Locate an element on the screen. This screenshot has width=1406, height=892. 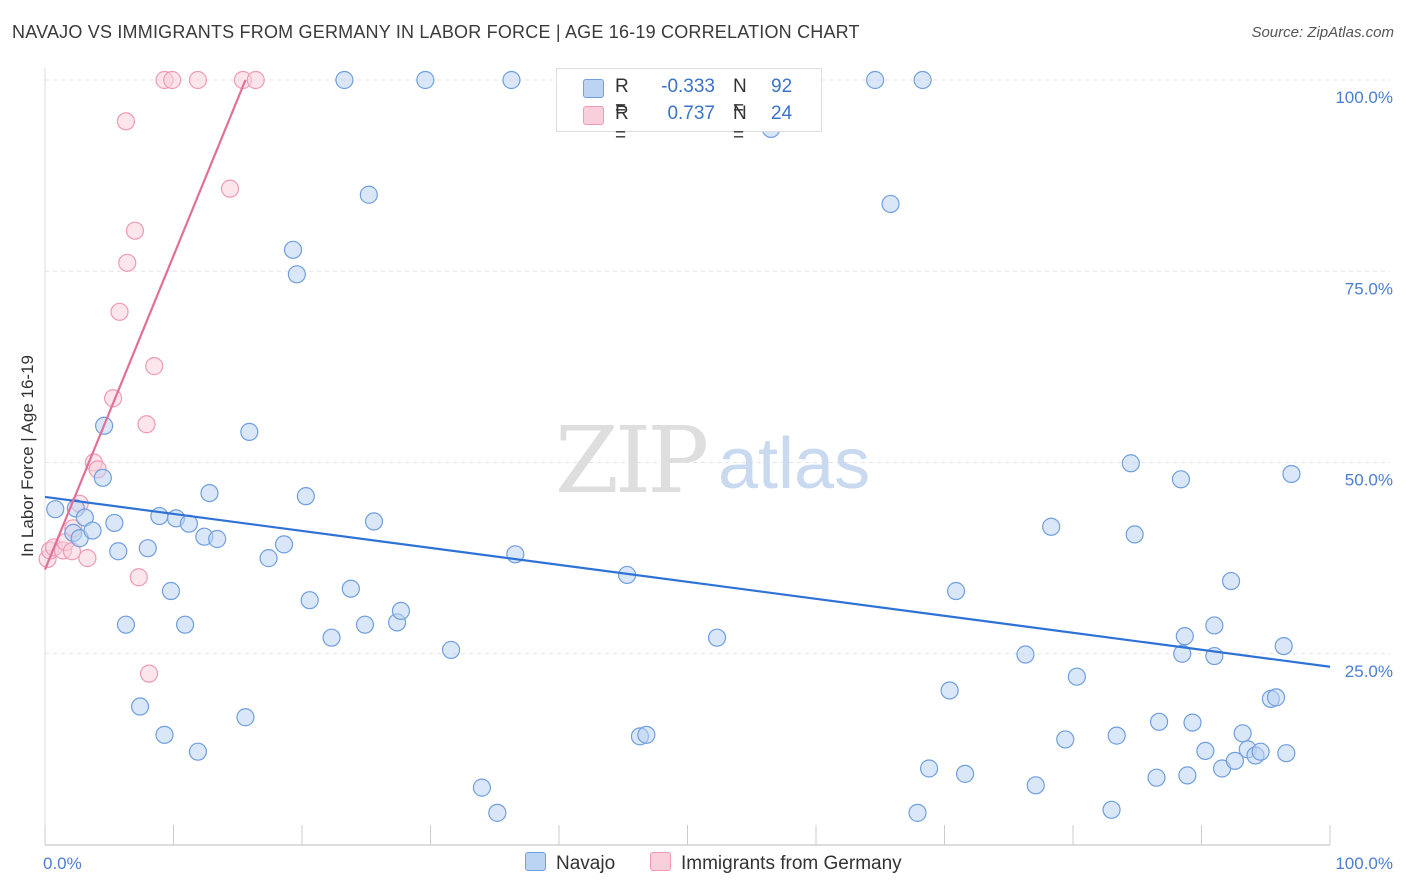
source-credit: Source: ZipAtlas.com is located at coordinates (1322, 32).